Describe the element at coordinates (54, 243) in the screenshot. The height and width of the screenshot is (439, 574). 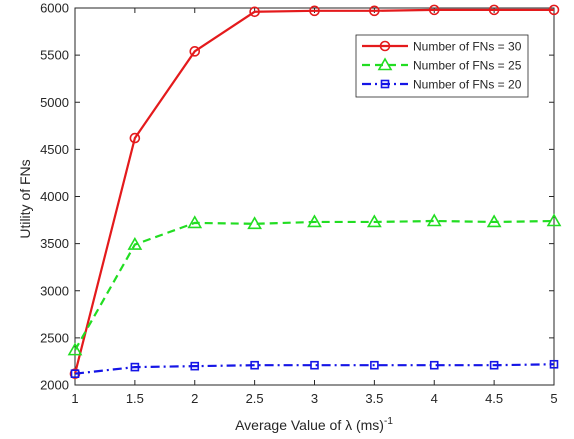
I see `y-tick-label: 3500` at that location.